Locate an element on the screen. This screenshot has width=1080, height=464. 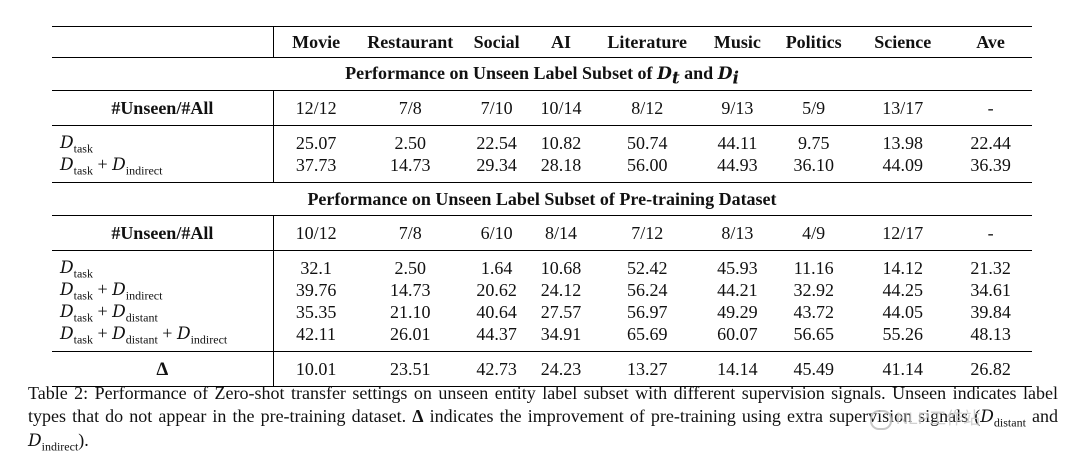
value-cell: 8/12 is located at coordinates (647, 108).